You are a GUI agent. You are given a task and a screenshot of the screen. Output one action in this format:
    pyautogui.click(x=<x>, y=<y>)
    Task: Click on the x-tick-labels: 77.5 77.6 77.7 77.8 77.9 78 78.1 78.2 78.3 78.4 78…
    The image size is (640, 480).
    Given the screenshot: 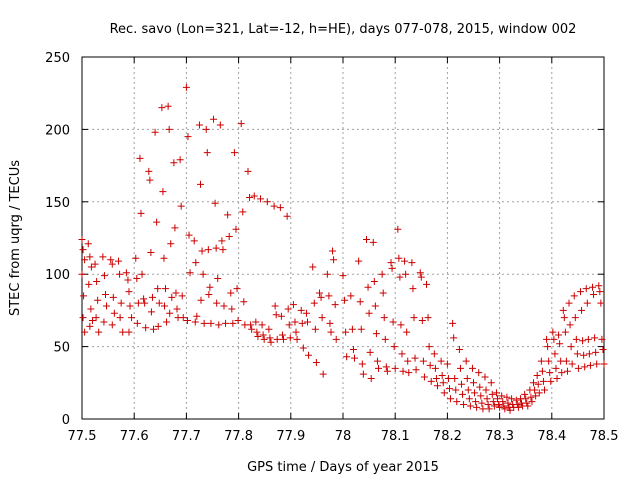 What is the action you would take?
    pyautogui.click(x=343, y=436)
    